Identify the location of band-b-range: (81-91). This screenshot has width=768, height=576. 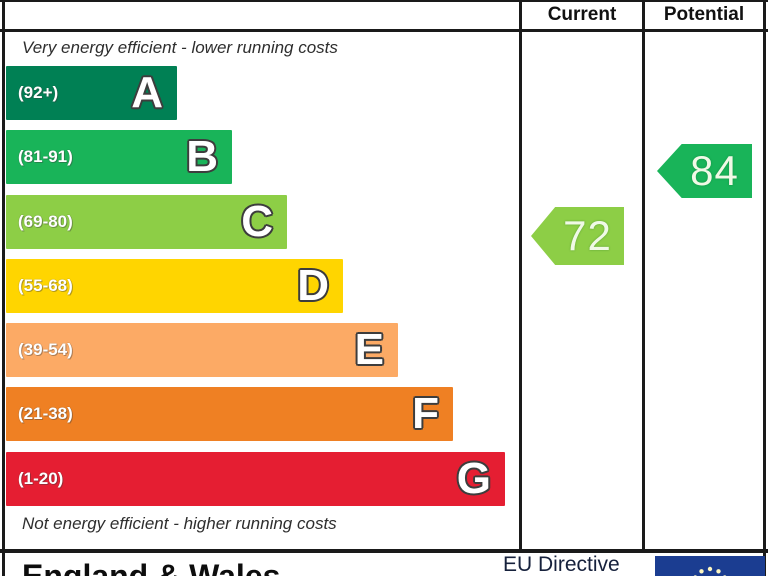
(45, 156).